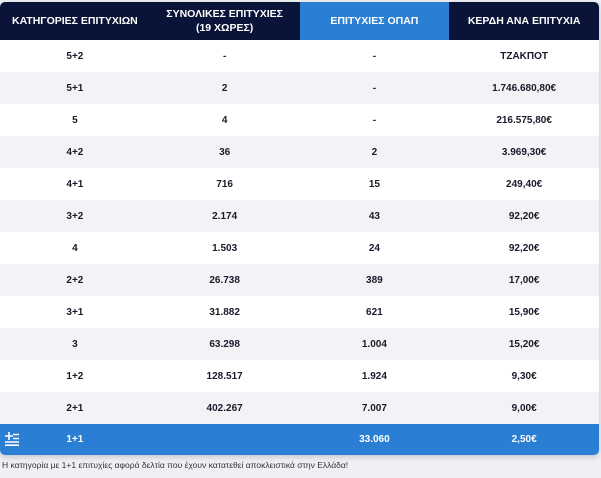 This screenshot has height=478, width=601. I want to click on cell-category: 2+1, so click(75, 408).